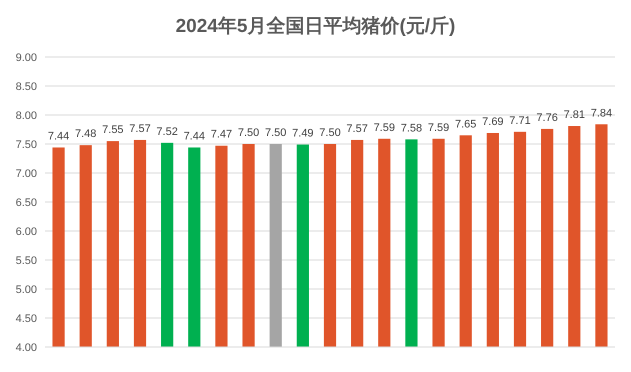  Describe the element at coordinates (303, 134) in the screenshot. I see `data-label: 7.49` at that location.